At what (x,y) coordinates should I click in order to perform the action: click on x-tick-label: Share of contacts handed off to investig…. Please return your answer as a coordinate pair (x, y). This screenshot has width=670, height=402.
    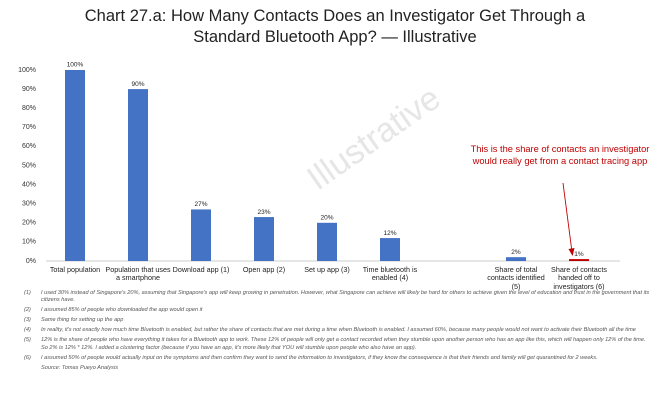
    Looking at the image, I should click on (579, 278).